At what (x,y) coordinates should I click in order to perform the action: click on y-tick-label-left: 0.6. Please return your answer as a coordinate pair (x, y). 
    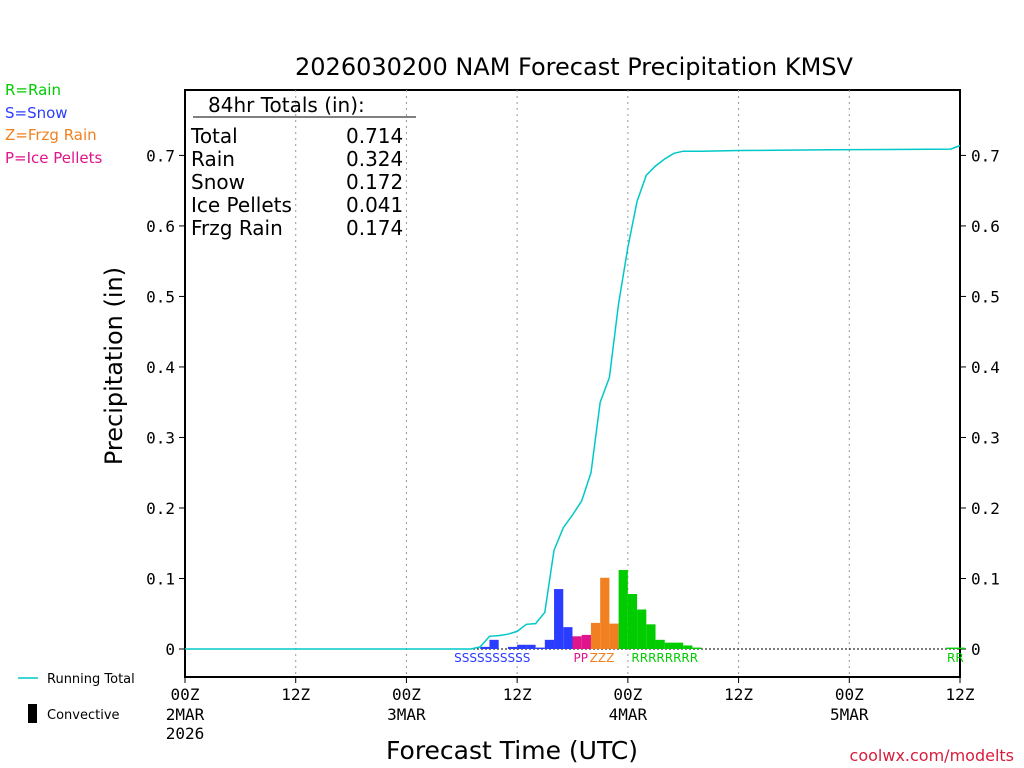
    Looking at the image, I should click on (160, 226).